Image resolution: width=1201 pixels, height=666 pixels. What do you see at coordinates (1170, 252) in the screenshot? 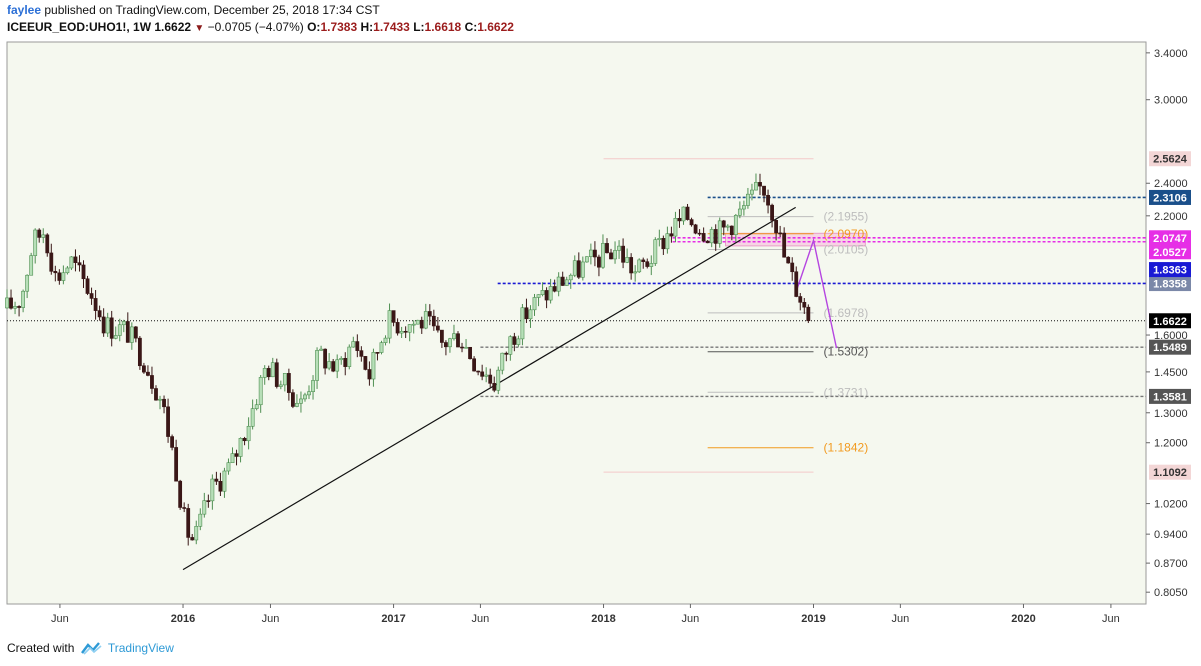
I see `price-label: 2.0527` at bounding box center [1170, 252].